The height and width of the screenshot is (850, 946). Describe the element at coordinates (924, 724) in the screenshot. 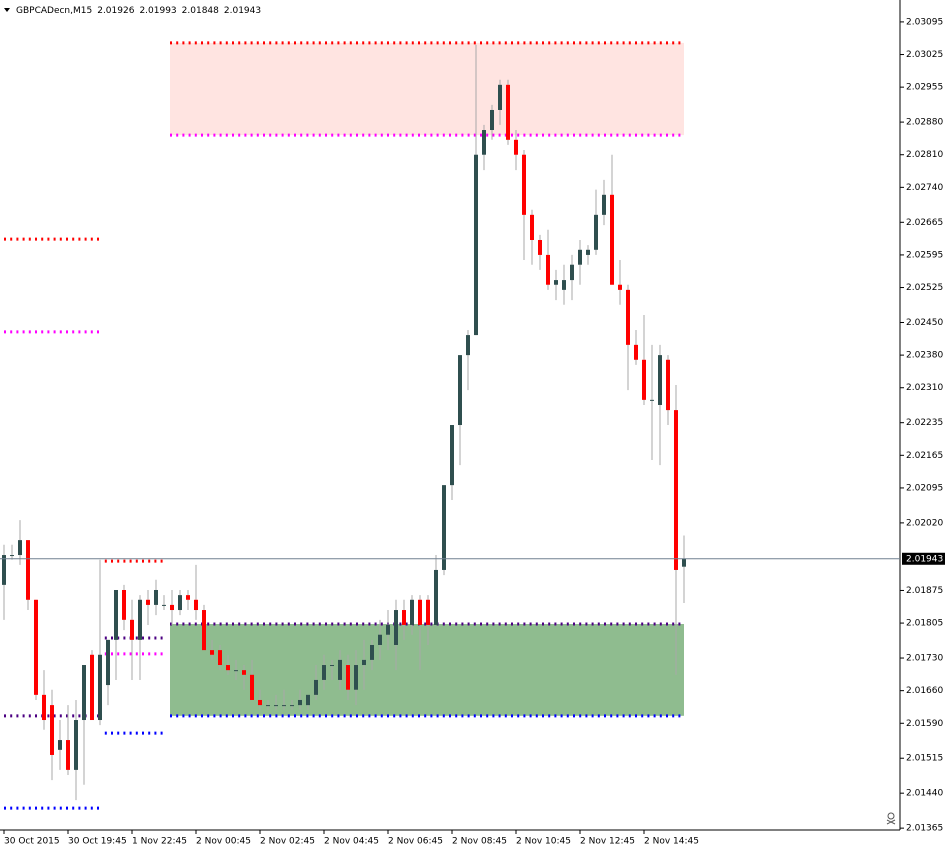

I see `y-tick-label: 2.01590` at that location.